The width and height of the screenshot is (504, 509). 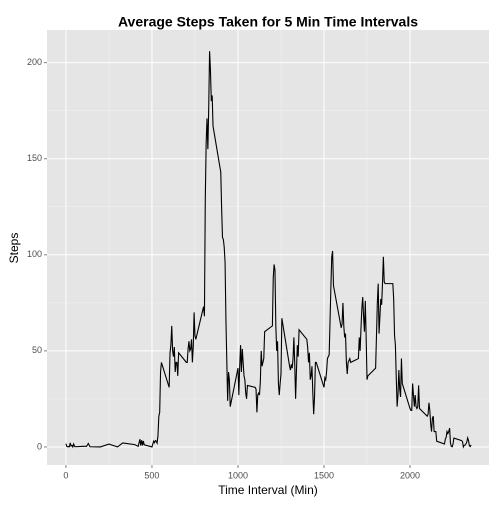 I want to click on x-tick-label: 0, so click(x=65, y=475).